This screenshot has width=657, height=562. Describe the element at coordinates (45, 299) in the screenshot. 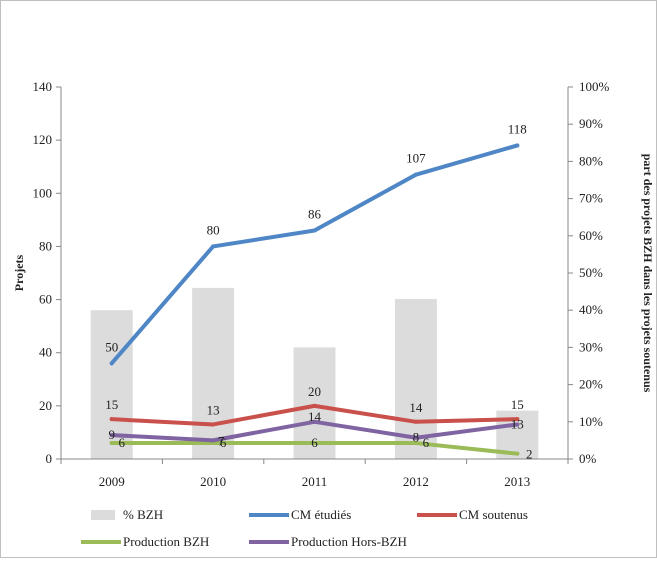

I see `y-tick-label: 60` at that location.